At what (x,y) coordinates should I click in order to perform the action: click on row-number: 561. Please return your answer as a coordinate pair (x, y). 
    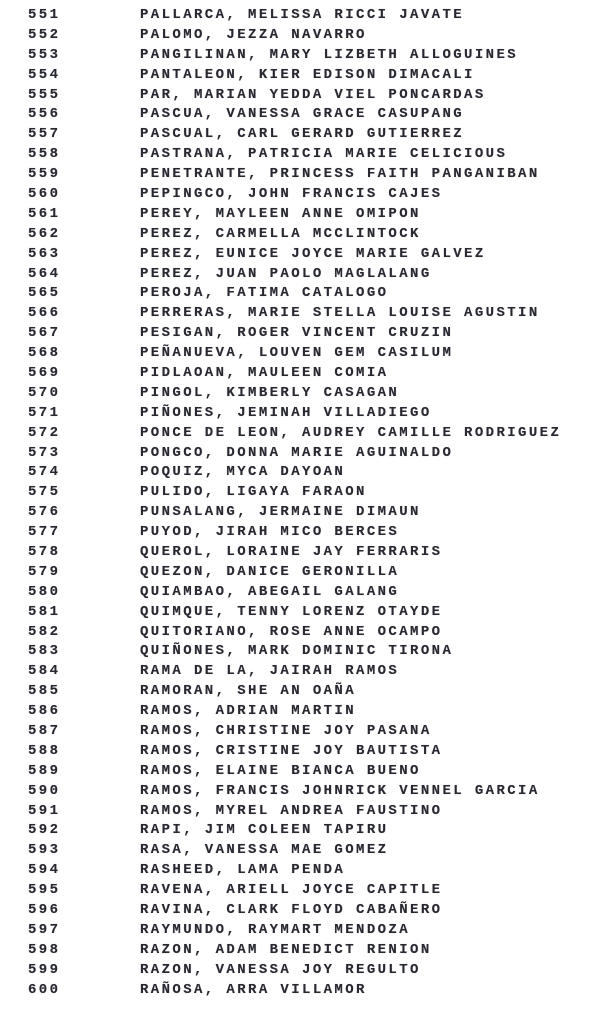
    Looking at the image, I should click on (44, 213).